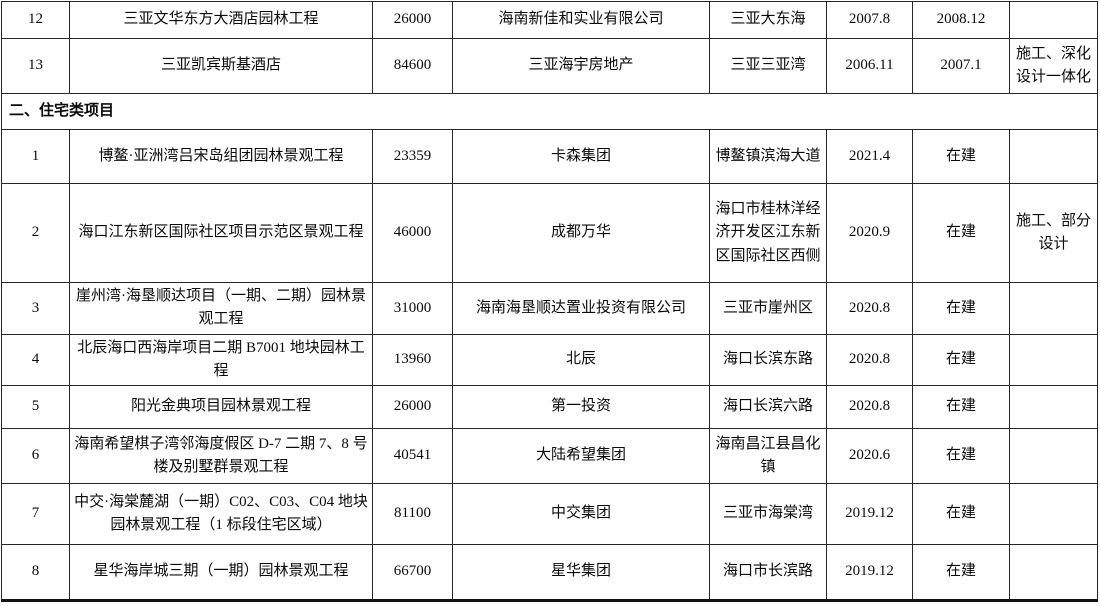 This screenshot has width=1100, height=606. I want to click on end-date-cell: 2008.12, so click(961, 20).